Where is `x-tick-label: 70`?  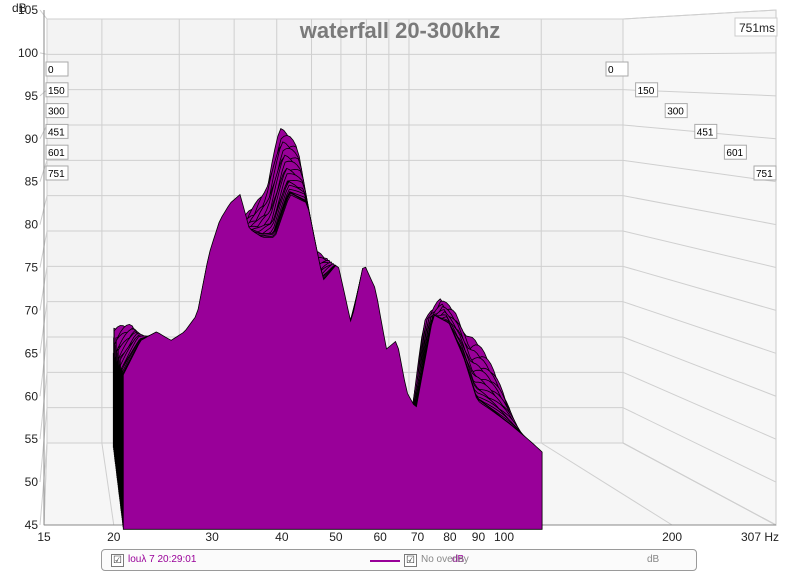 x-tick-label: 70 is located at coordinates (418, 537).